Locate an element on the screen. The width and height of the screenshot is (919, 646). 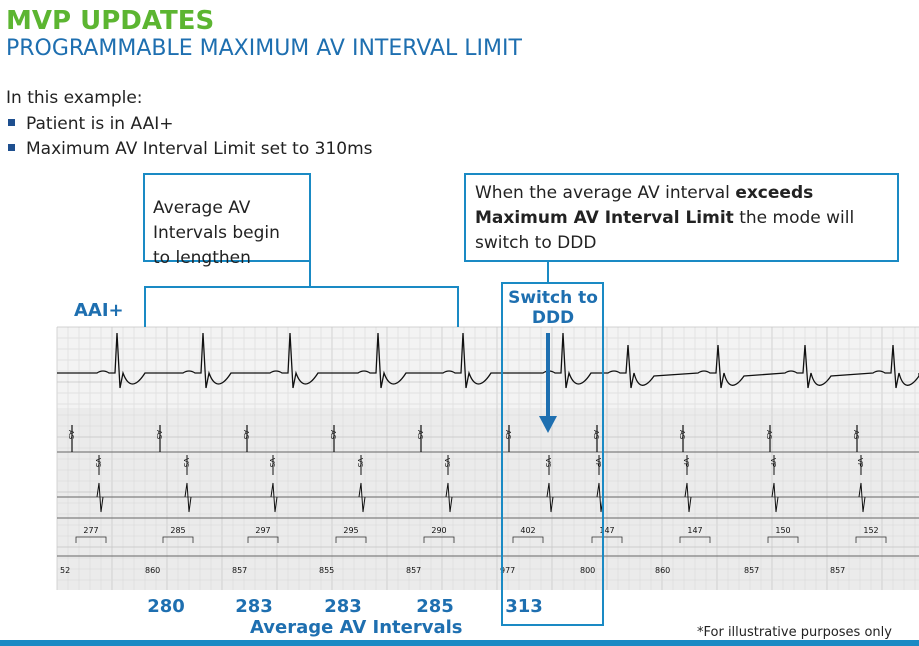
callout-emphasis: exceeds Maximum AV Interval Limit is located at coordinates (644, 205).